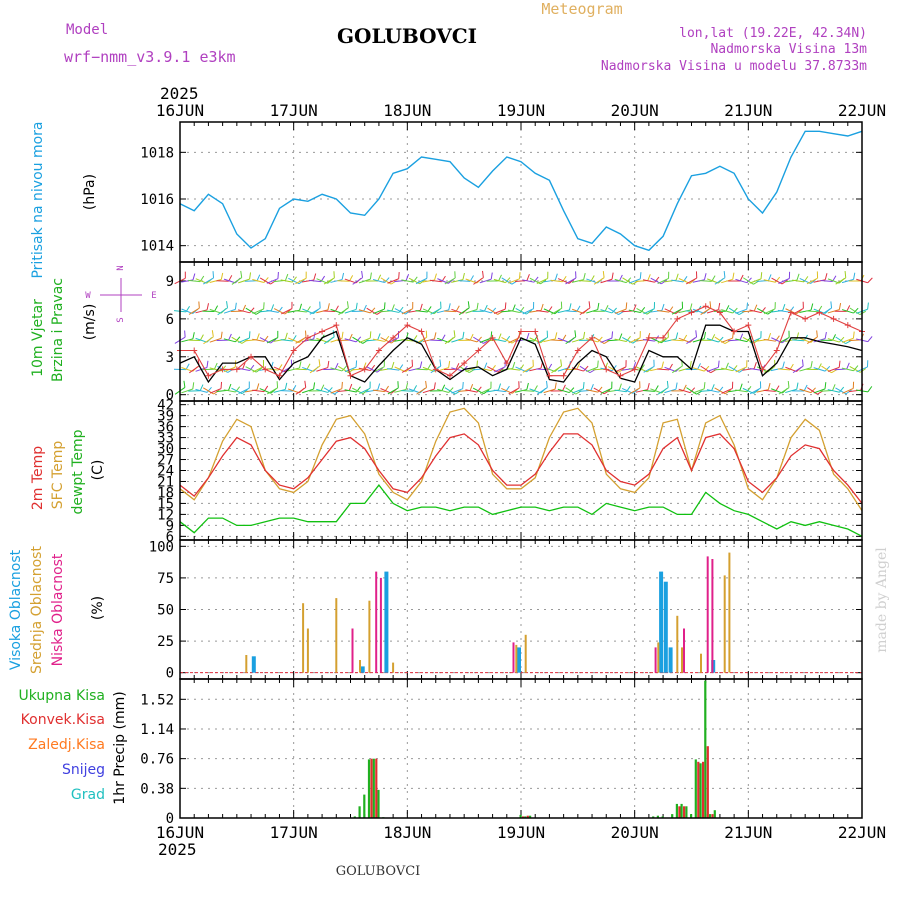  What do you see at coordinates (157, 200) in the screenshot?
I see `y-tick-label: 1016` at bounding box center [157, 200].